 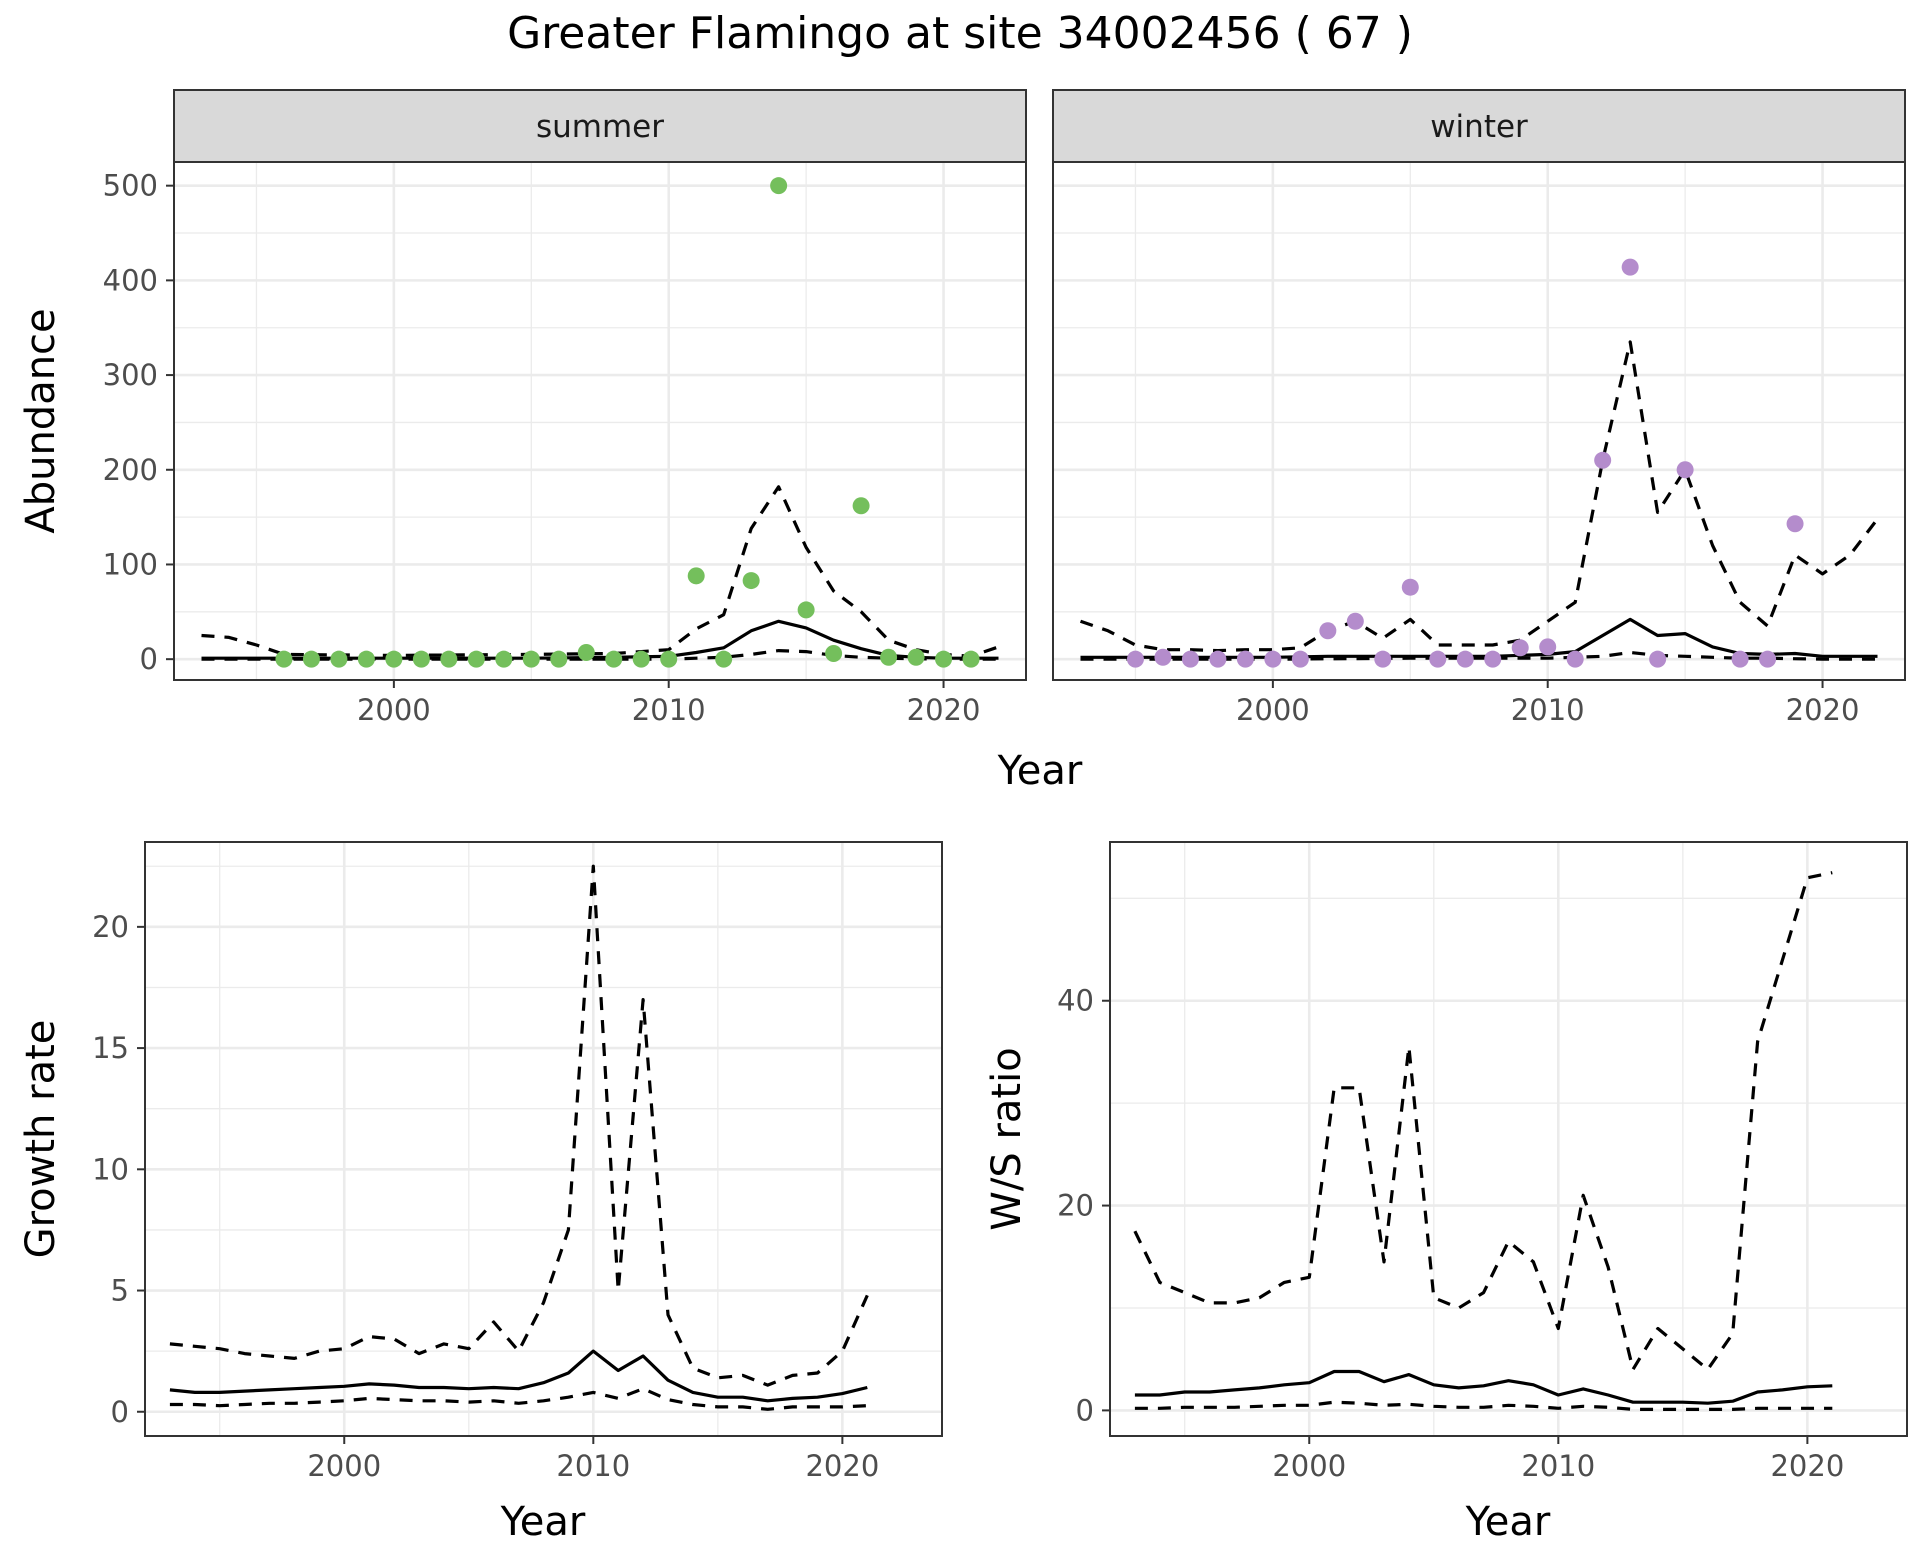 What do you see at coordinates (130, 375) in the screenshot?
I see `y-tick-label: 300` at bounding box center [130, 375].